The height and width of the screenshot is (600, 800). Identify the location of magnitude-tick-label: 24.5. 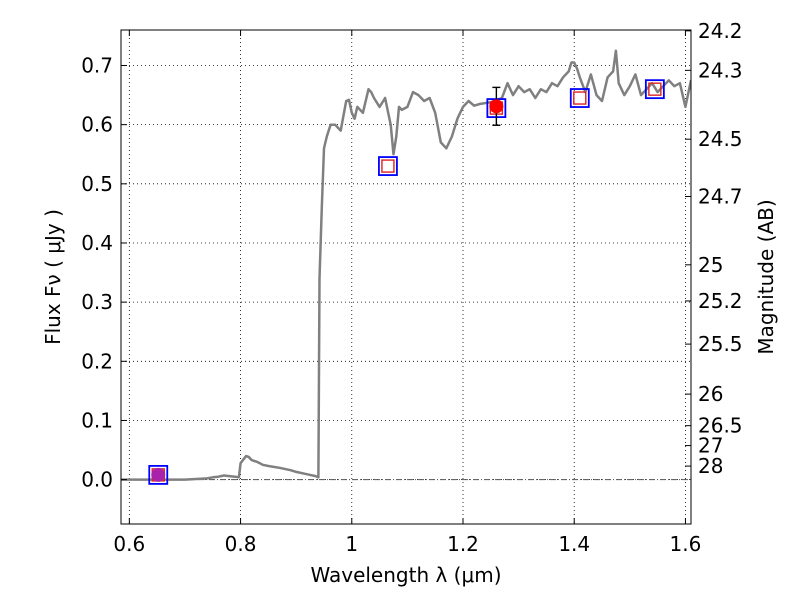
(720, 139).